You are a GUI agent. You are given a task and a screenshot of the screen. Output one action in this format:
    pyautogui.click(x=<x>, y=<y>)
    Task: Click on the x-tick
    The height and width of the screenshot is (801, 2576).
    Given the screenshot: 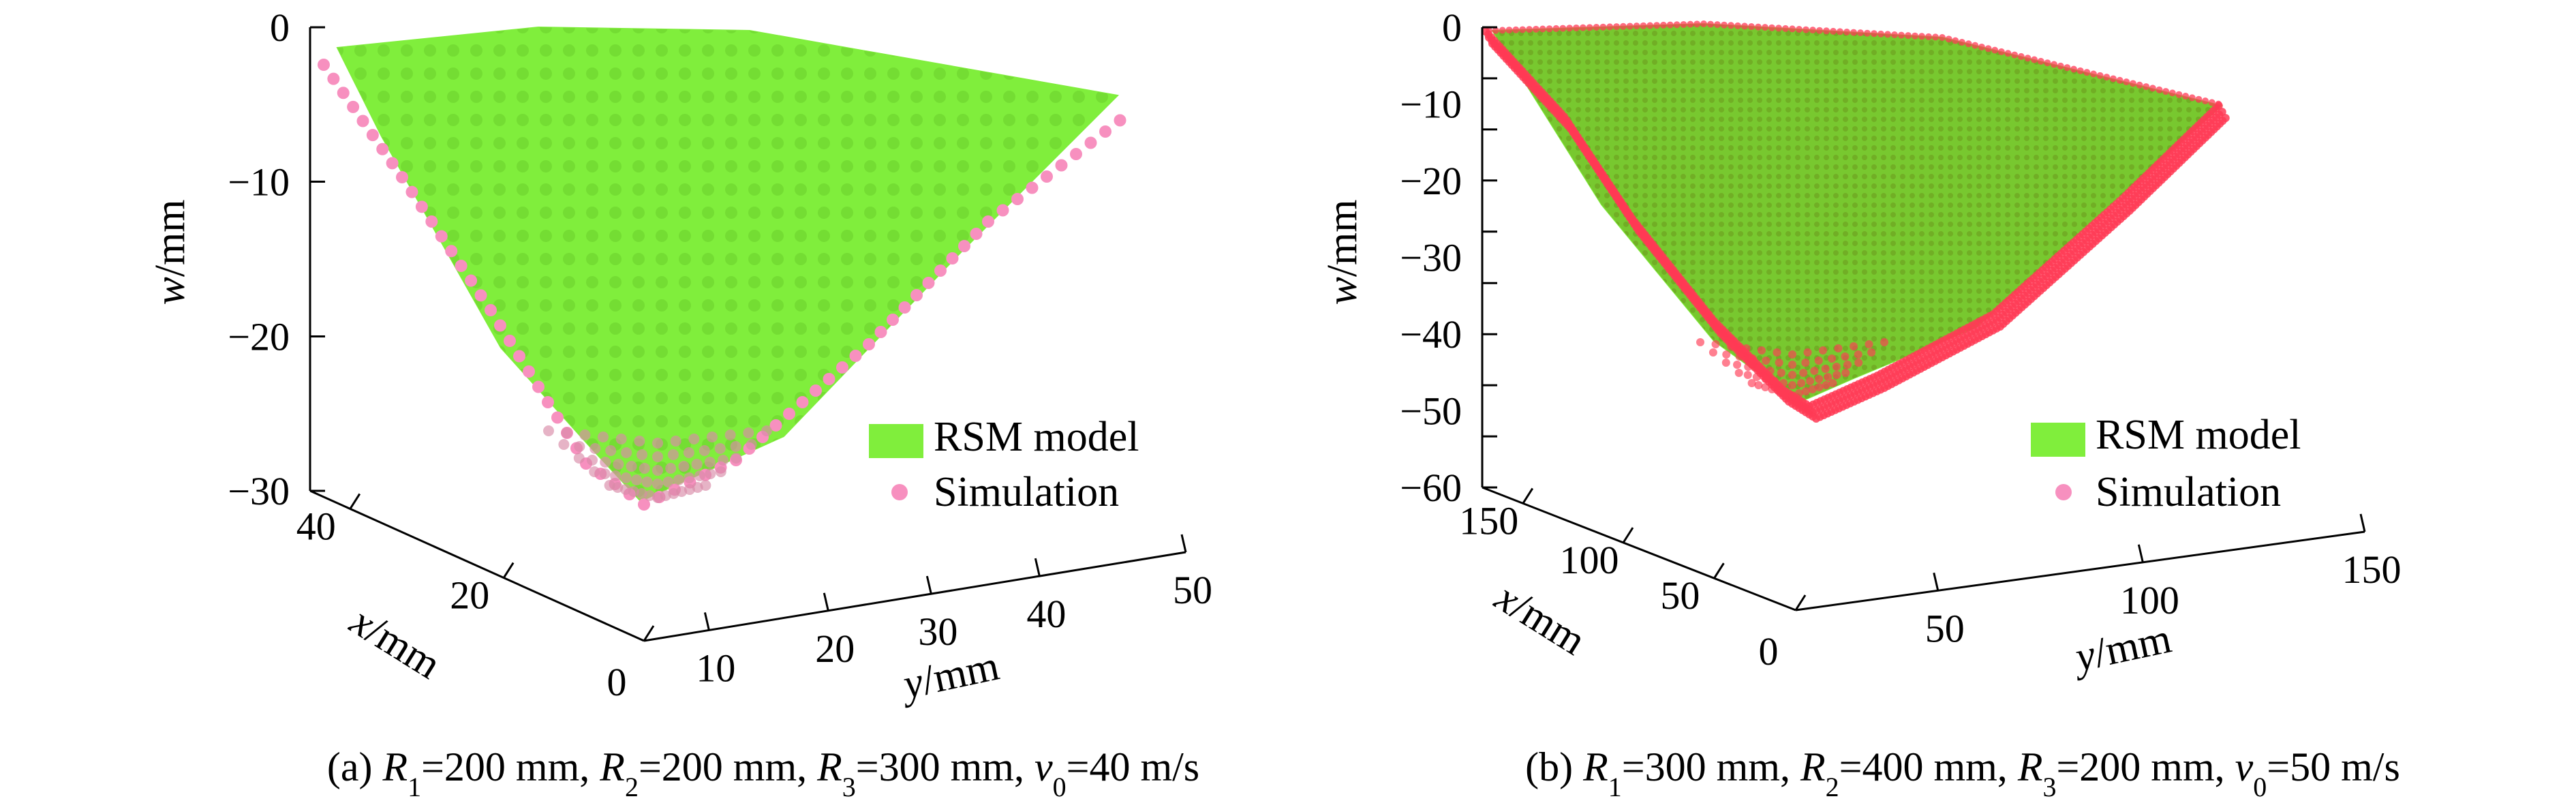 What is the action you would take?
    pyautogui.click(x=649, y=633)
    